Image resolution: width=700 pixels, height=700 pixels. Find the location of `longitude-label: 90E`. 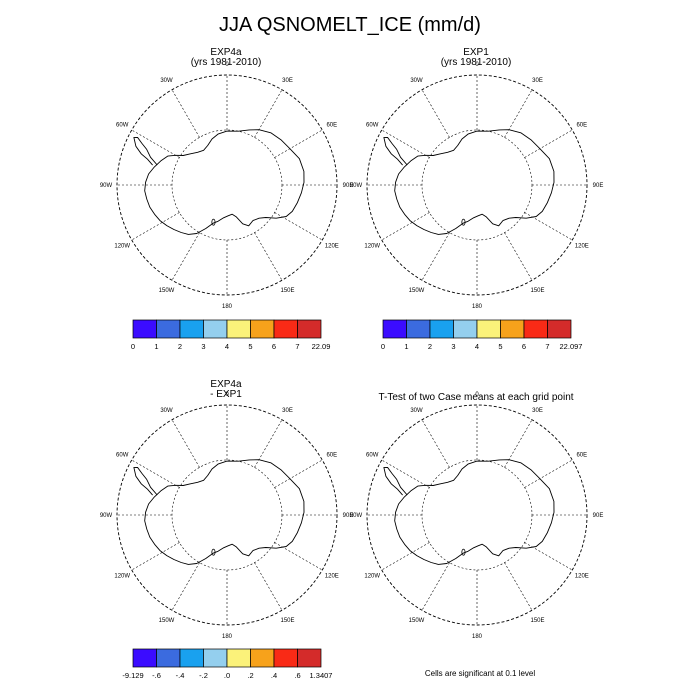

longitude-label: 90E is located at coordinates (598, 516).